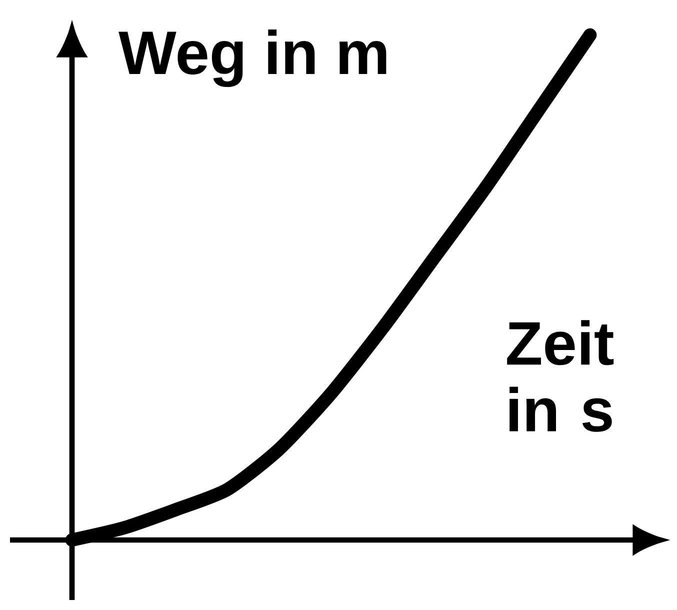 The image size is (677, 610). What do you see at coordinates (560, 376) in the screenshot?
I see `x-axis-title: Zeit in s` at bounding box center [560, 376].